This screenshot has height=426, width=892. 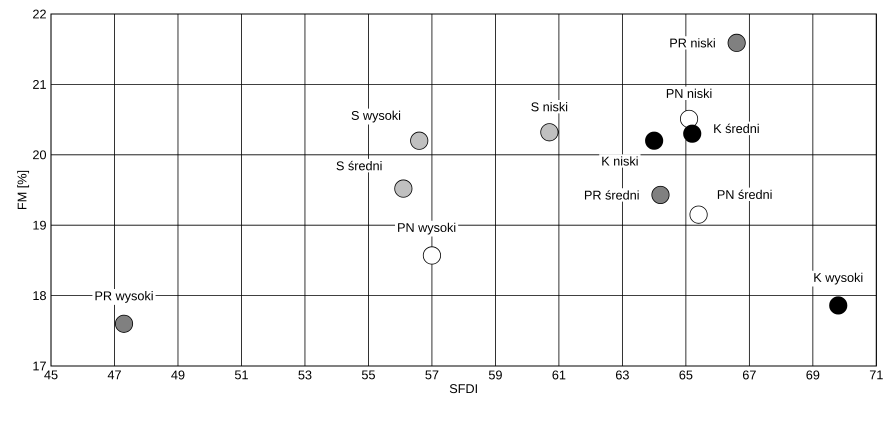 What do you see at coordinates (749, 375) in the screenshot?
I see `x-tick-label: 67` at bounding box center [749, 375].